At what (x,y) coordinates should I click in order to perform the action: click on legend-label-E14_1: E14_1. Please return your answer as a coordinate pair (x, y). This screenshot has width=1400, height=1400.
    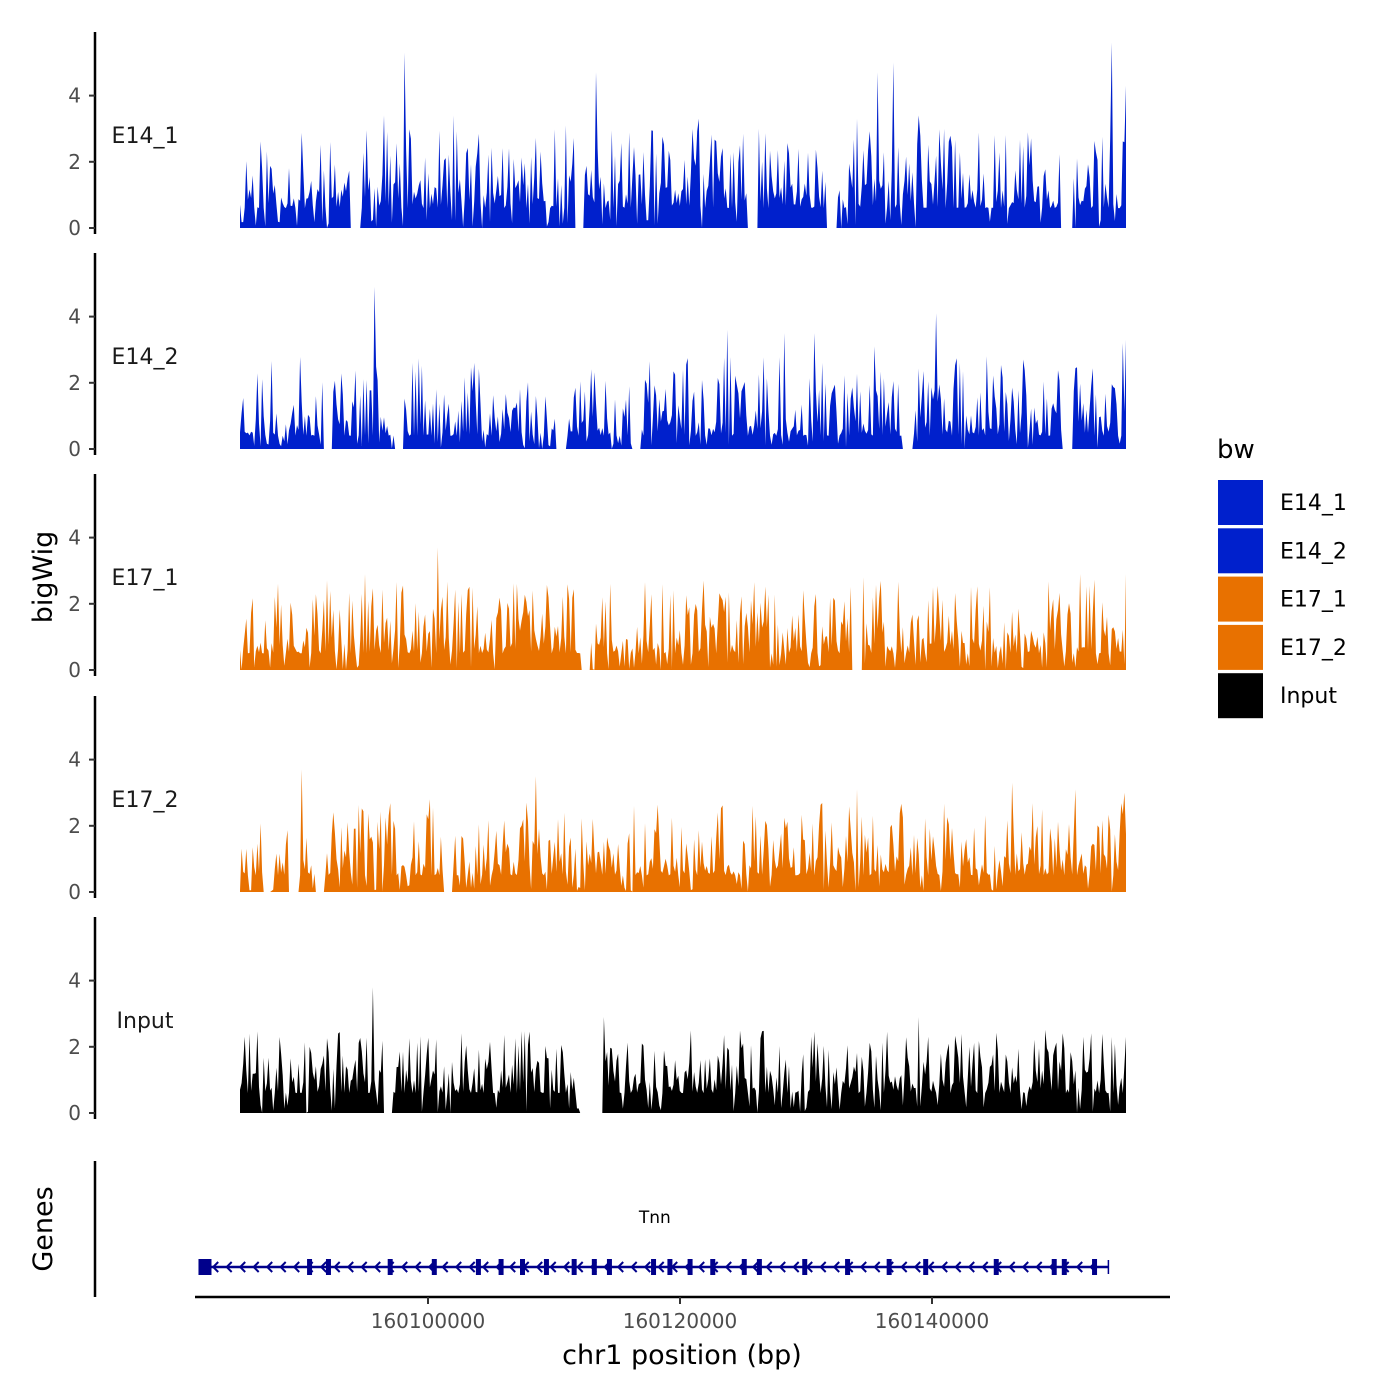
    Looking at the image, I should click on (1313, 503).